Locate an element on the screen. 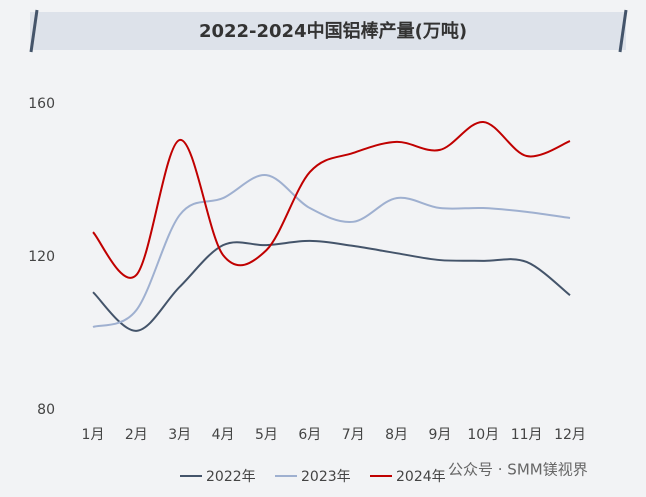 The height and width of the screenshot is (497, 646). x-tick-label: 9月 is located at coordinates (439, 435).